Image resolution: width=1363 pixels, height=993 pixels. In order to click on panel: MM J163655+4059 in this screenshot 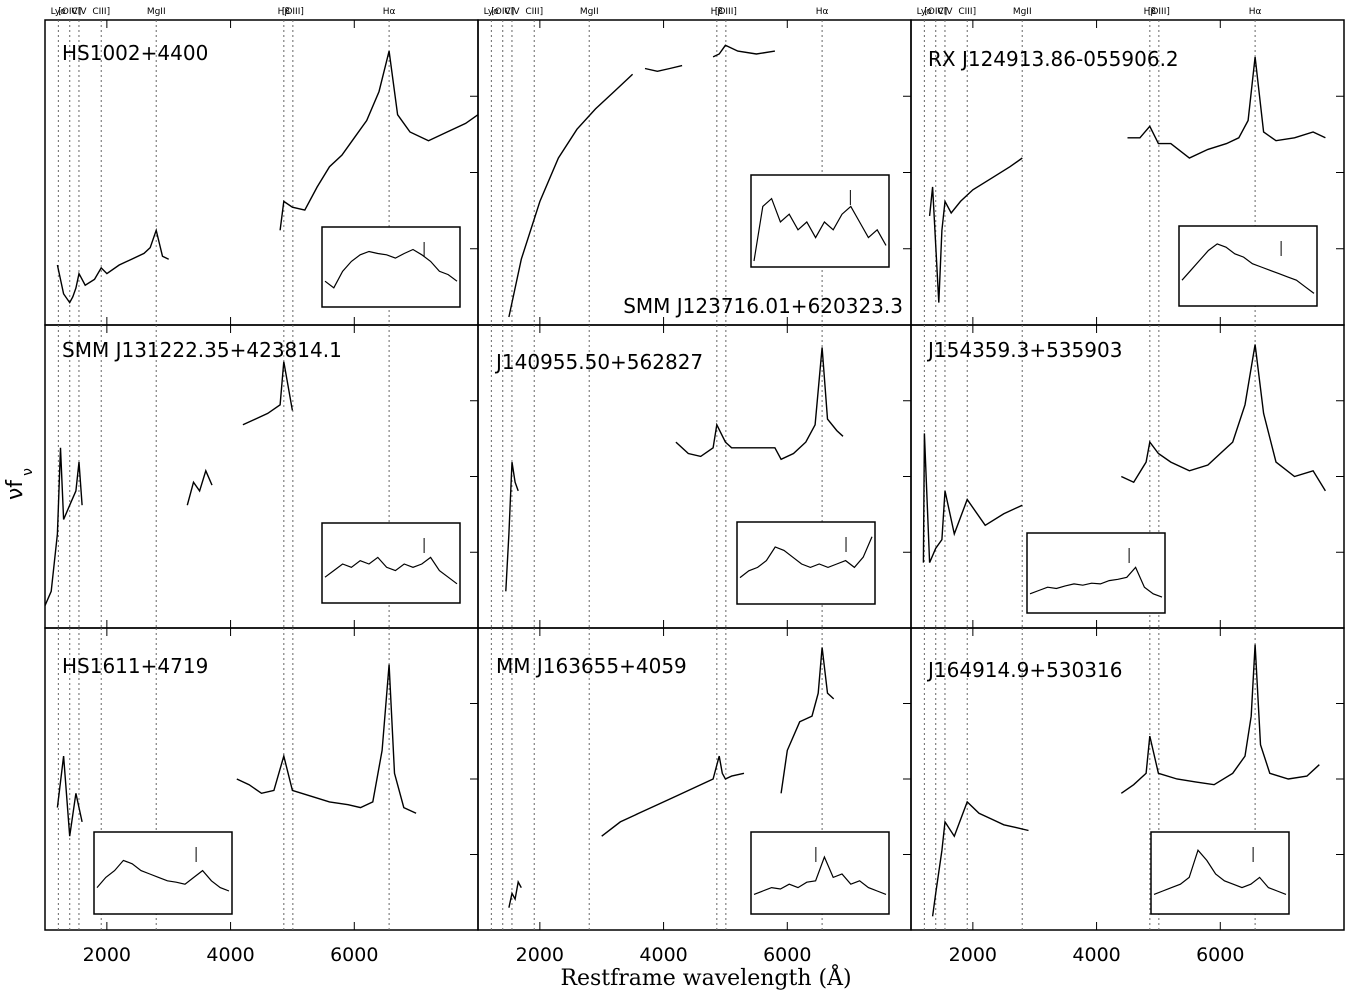, I will do `click(694, 779)`.